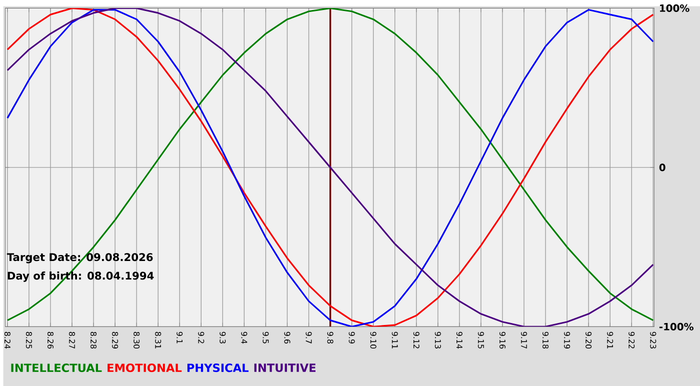  Describe the element at coordinates (285, 367) in the screenshot. I see `text: INTUITIVE` at that location.